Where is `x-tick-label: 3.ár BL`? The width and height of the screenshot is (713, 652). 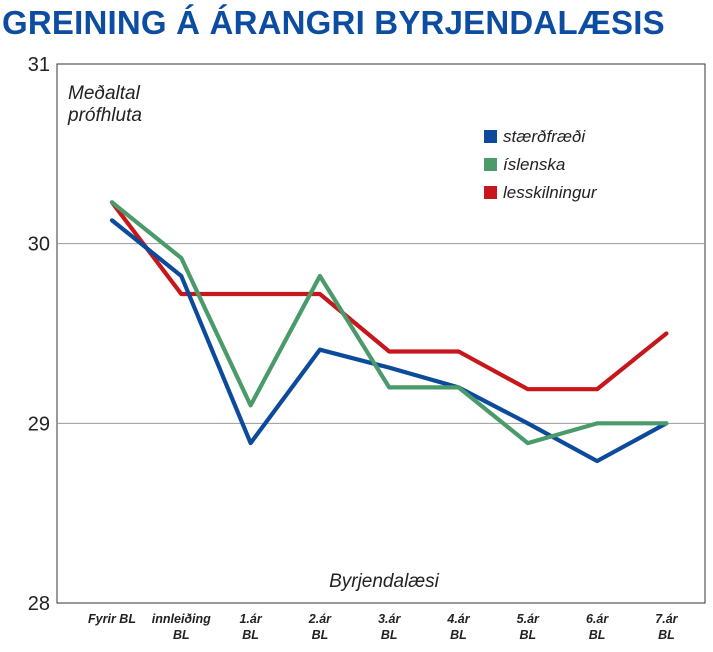
x-tick-label: 3.ár BL is located at coordinates (389, 627).